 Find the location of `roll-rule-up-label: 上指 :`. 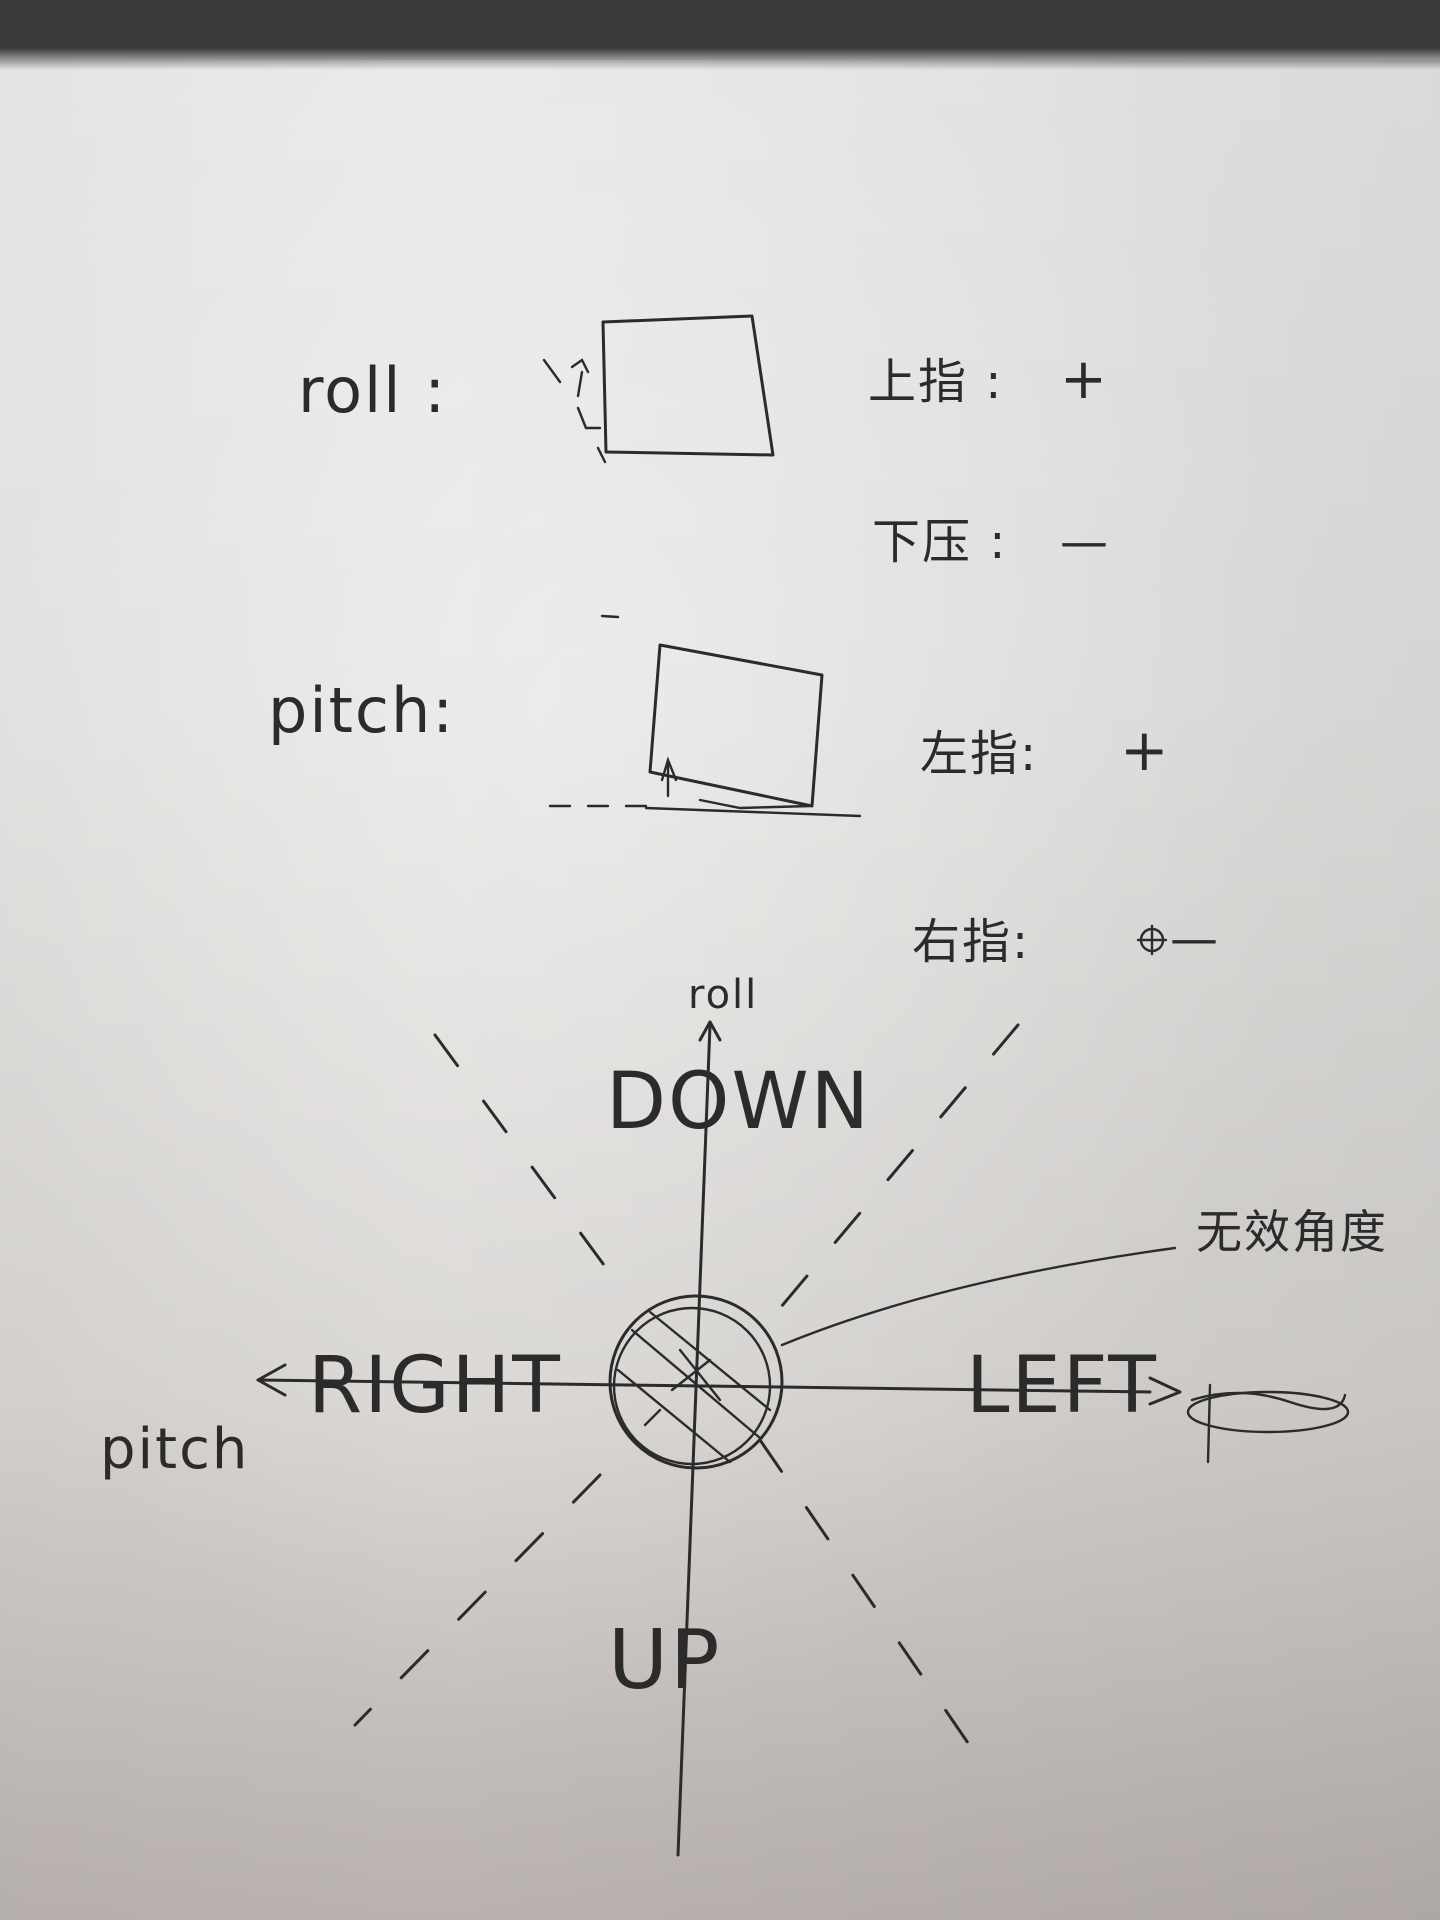

roll-rule-up-label: 上指 : is located at coordinates (935, 382).